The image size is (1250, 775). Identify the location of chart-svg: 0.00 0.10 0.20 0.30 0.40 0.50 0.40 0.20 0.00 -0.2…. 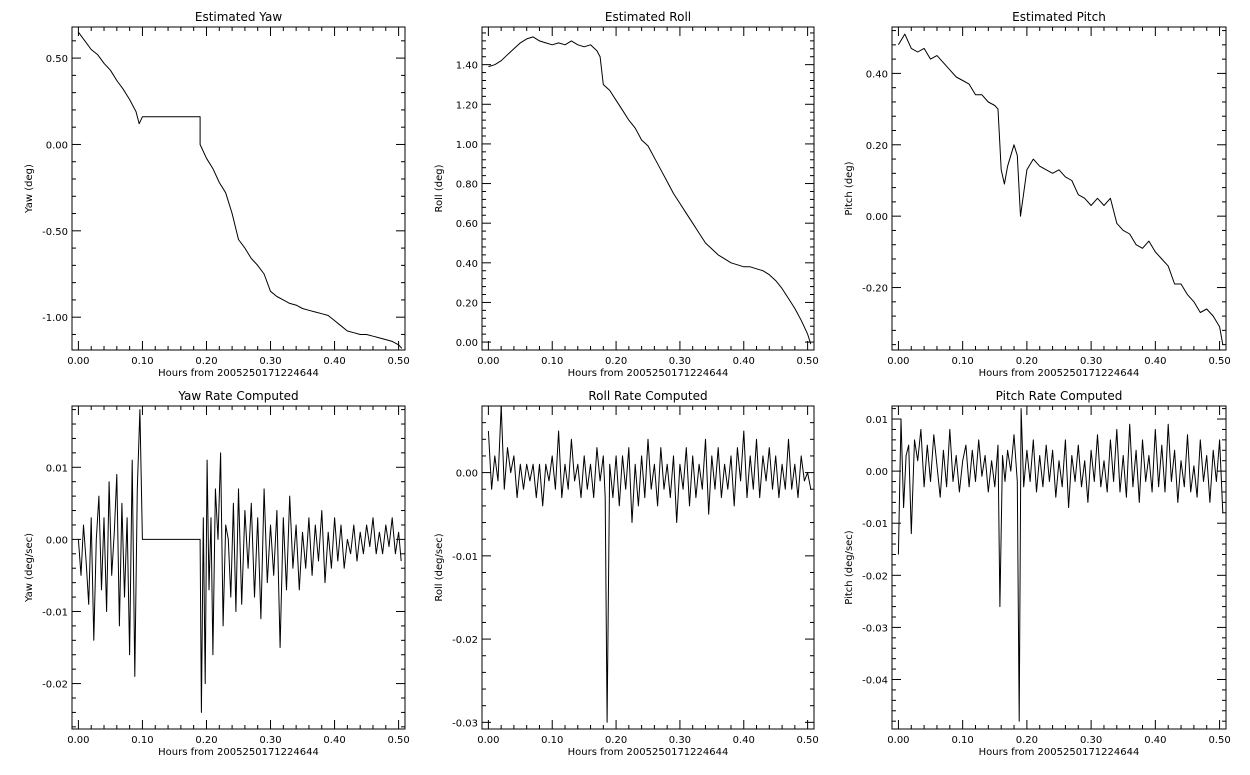
(1037, 194).